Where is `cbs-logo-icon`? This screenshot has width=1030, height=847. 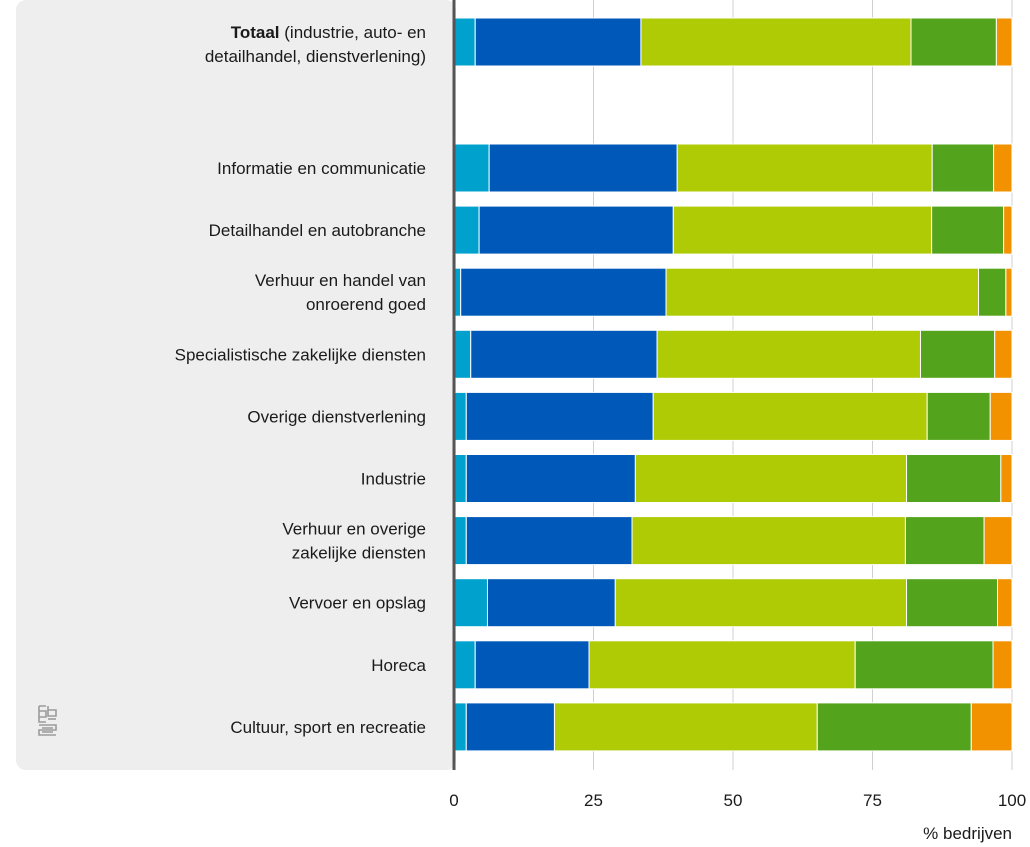
cbs-logo-icon is located at coordinates (47, 720).